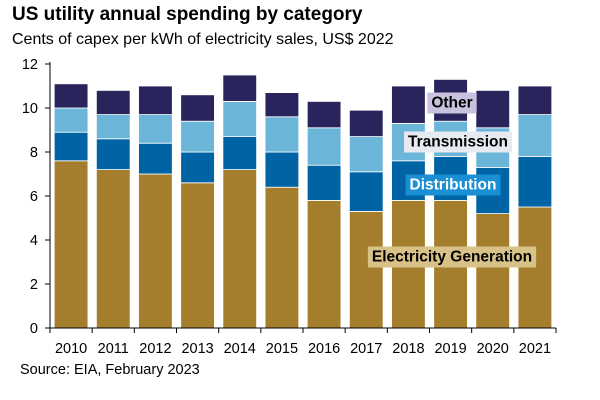  What do you see at coordinates (282, 257) in the screenshot?
I see `bar-segment-2015-s0` at bounding box center [282, 257].